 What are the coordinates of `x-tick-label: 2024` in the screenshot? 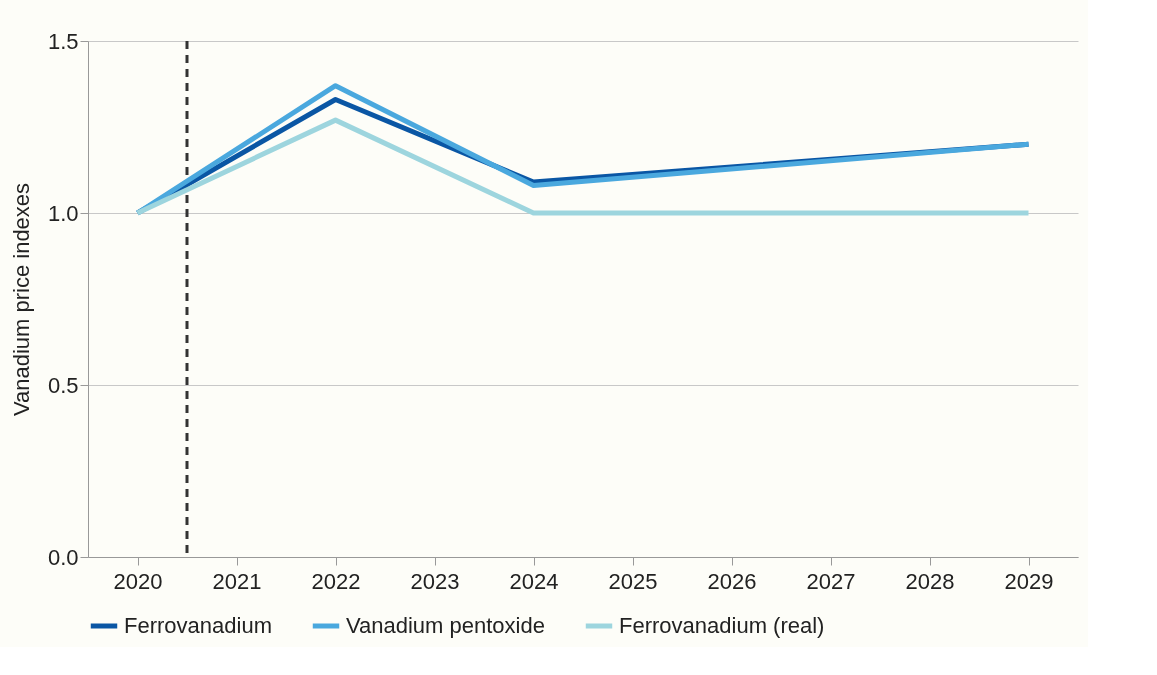 It's located at (534, 581).